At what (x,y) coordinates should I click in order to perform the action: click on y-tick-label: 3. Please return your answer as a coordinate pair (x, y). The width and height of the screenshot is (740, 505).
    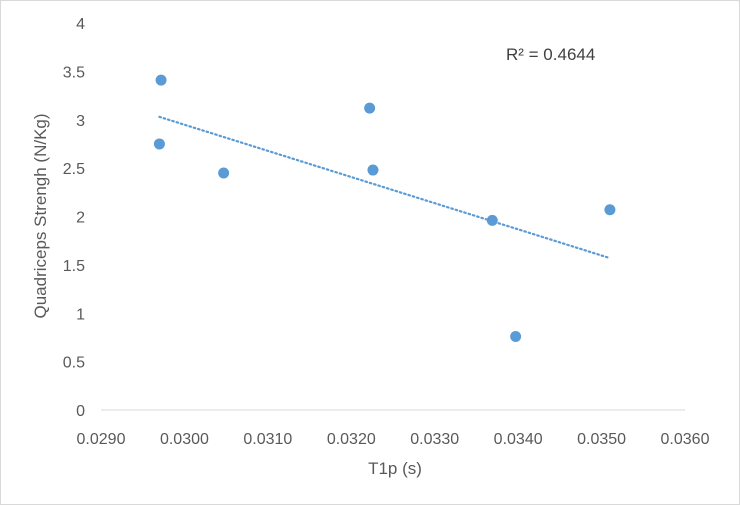
    Looking at the image, I should click on (80, 121).